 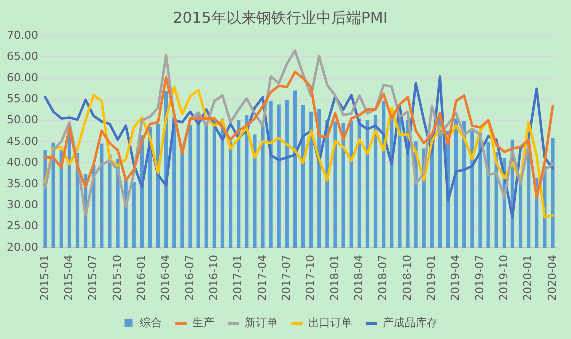 I want to click on y-tick-label: 20.00, so click(x=22, y=247).